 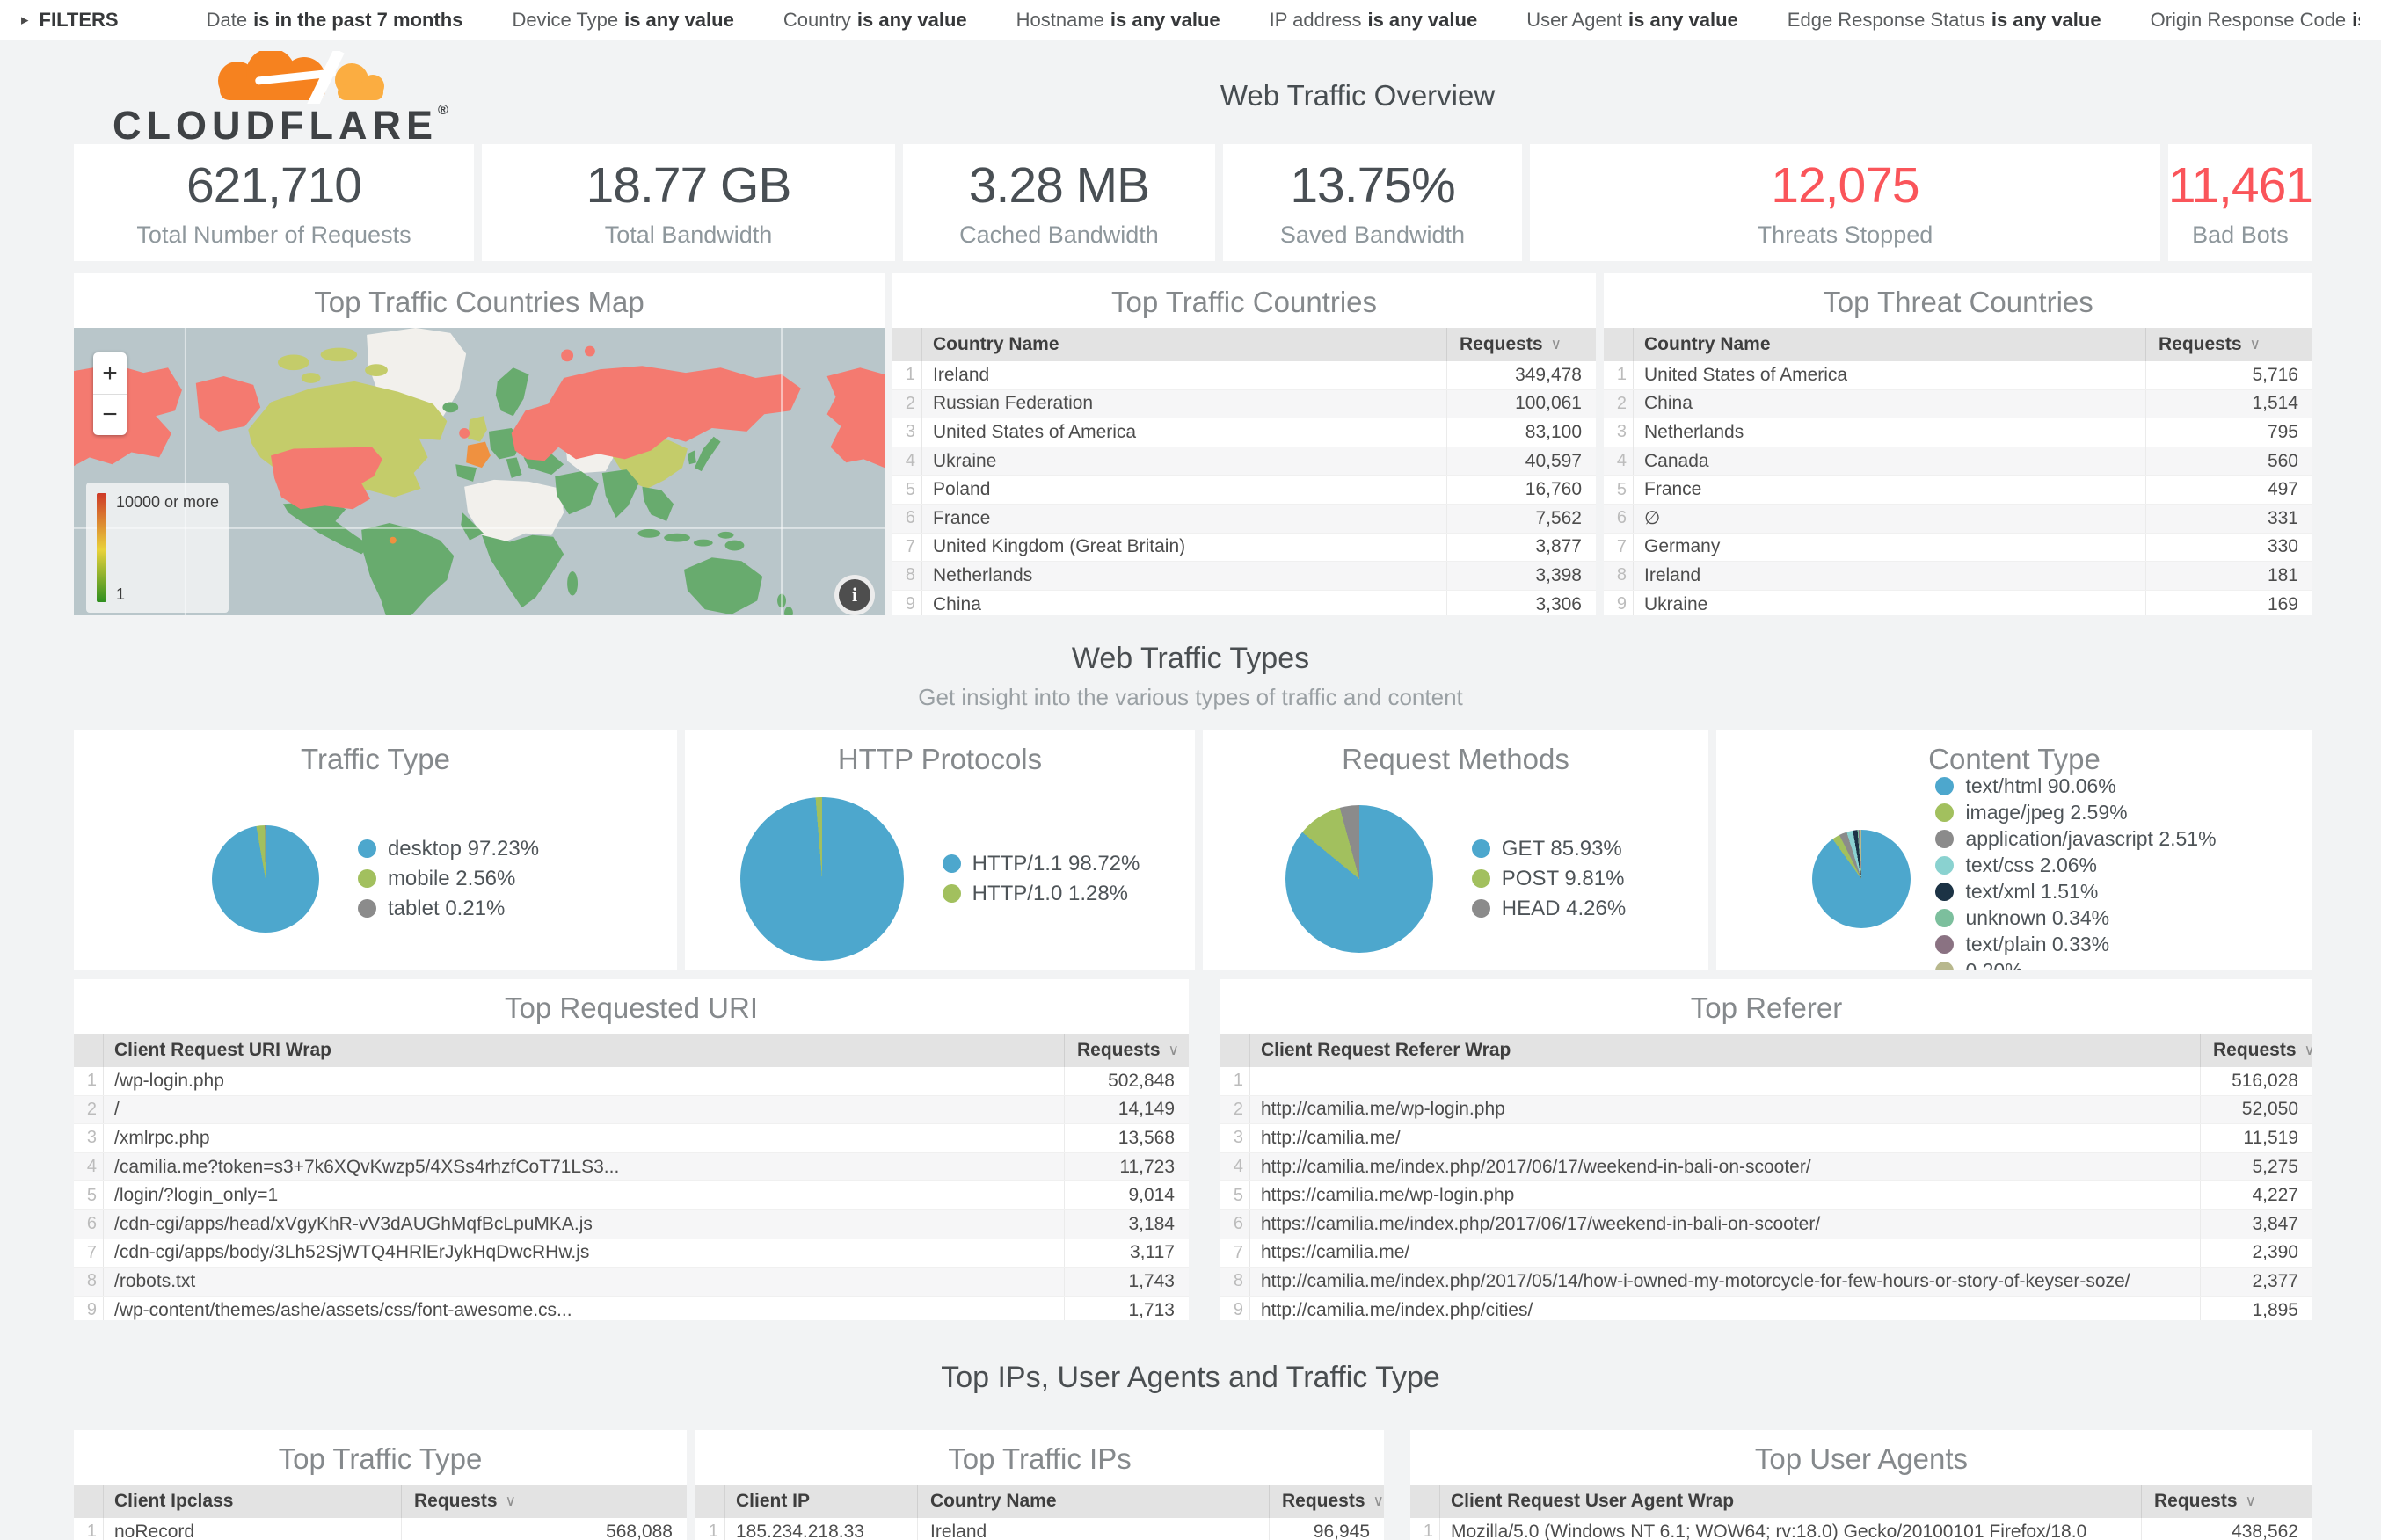 What do you see at coordinates (1958, 548) in the screenshot?
I see `table-row: 7 Germany 330` at bounding box center [1958, 548].